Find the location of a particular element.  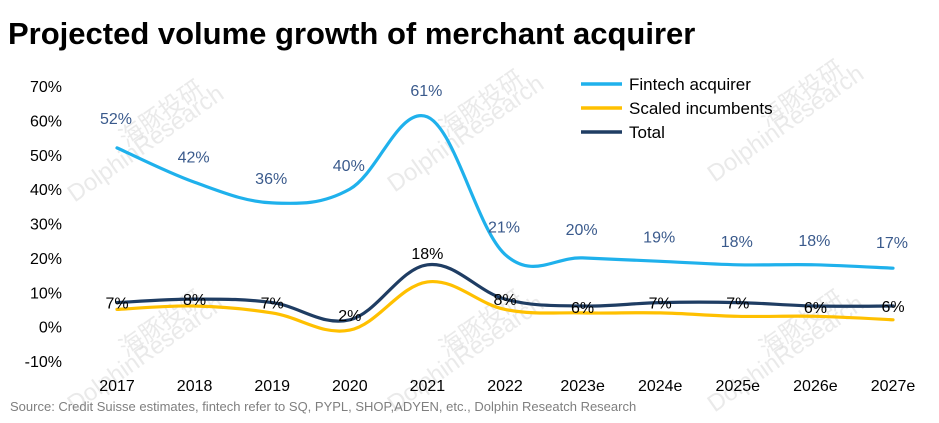

fintech-data-label: 61% is located at coordinates (426, 91).